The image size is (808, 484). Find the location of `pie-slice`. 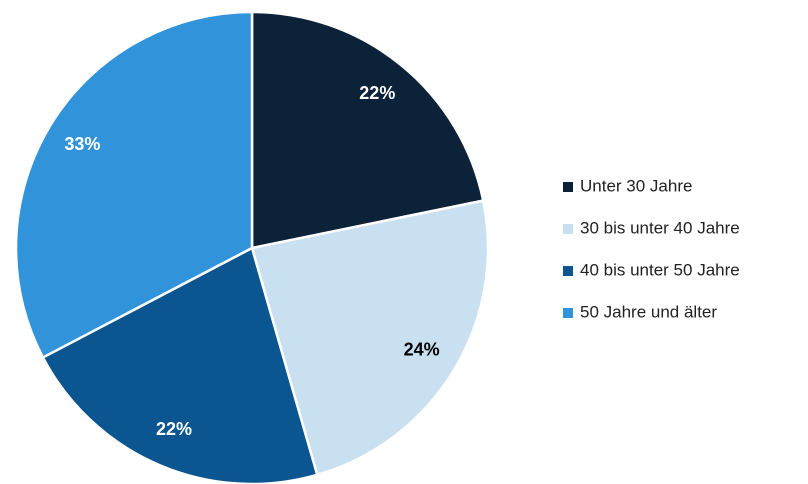

pie-slice is located at coordinates (367, 130).